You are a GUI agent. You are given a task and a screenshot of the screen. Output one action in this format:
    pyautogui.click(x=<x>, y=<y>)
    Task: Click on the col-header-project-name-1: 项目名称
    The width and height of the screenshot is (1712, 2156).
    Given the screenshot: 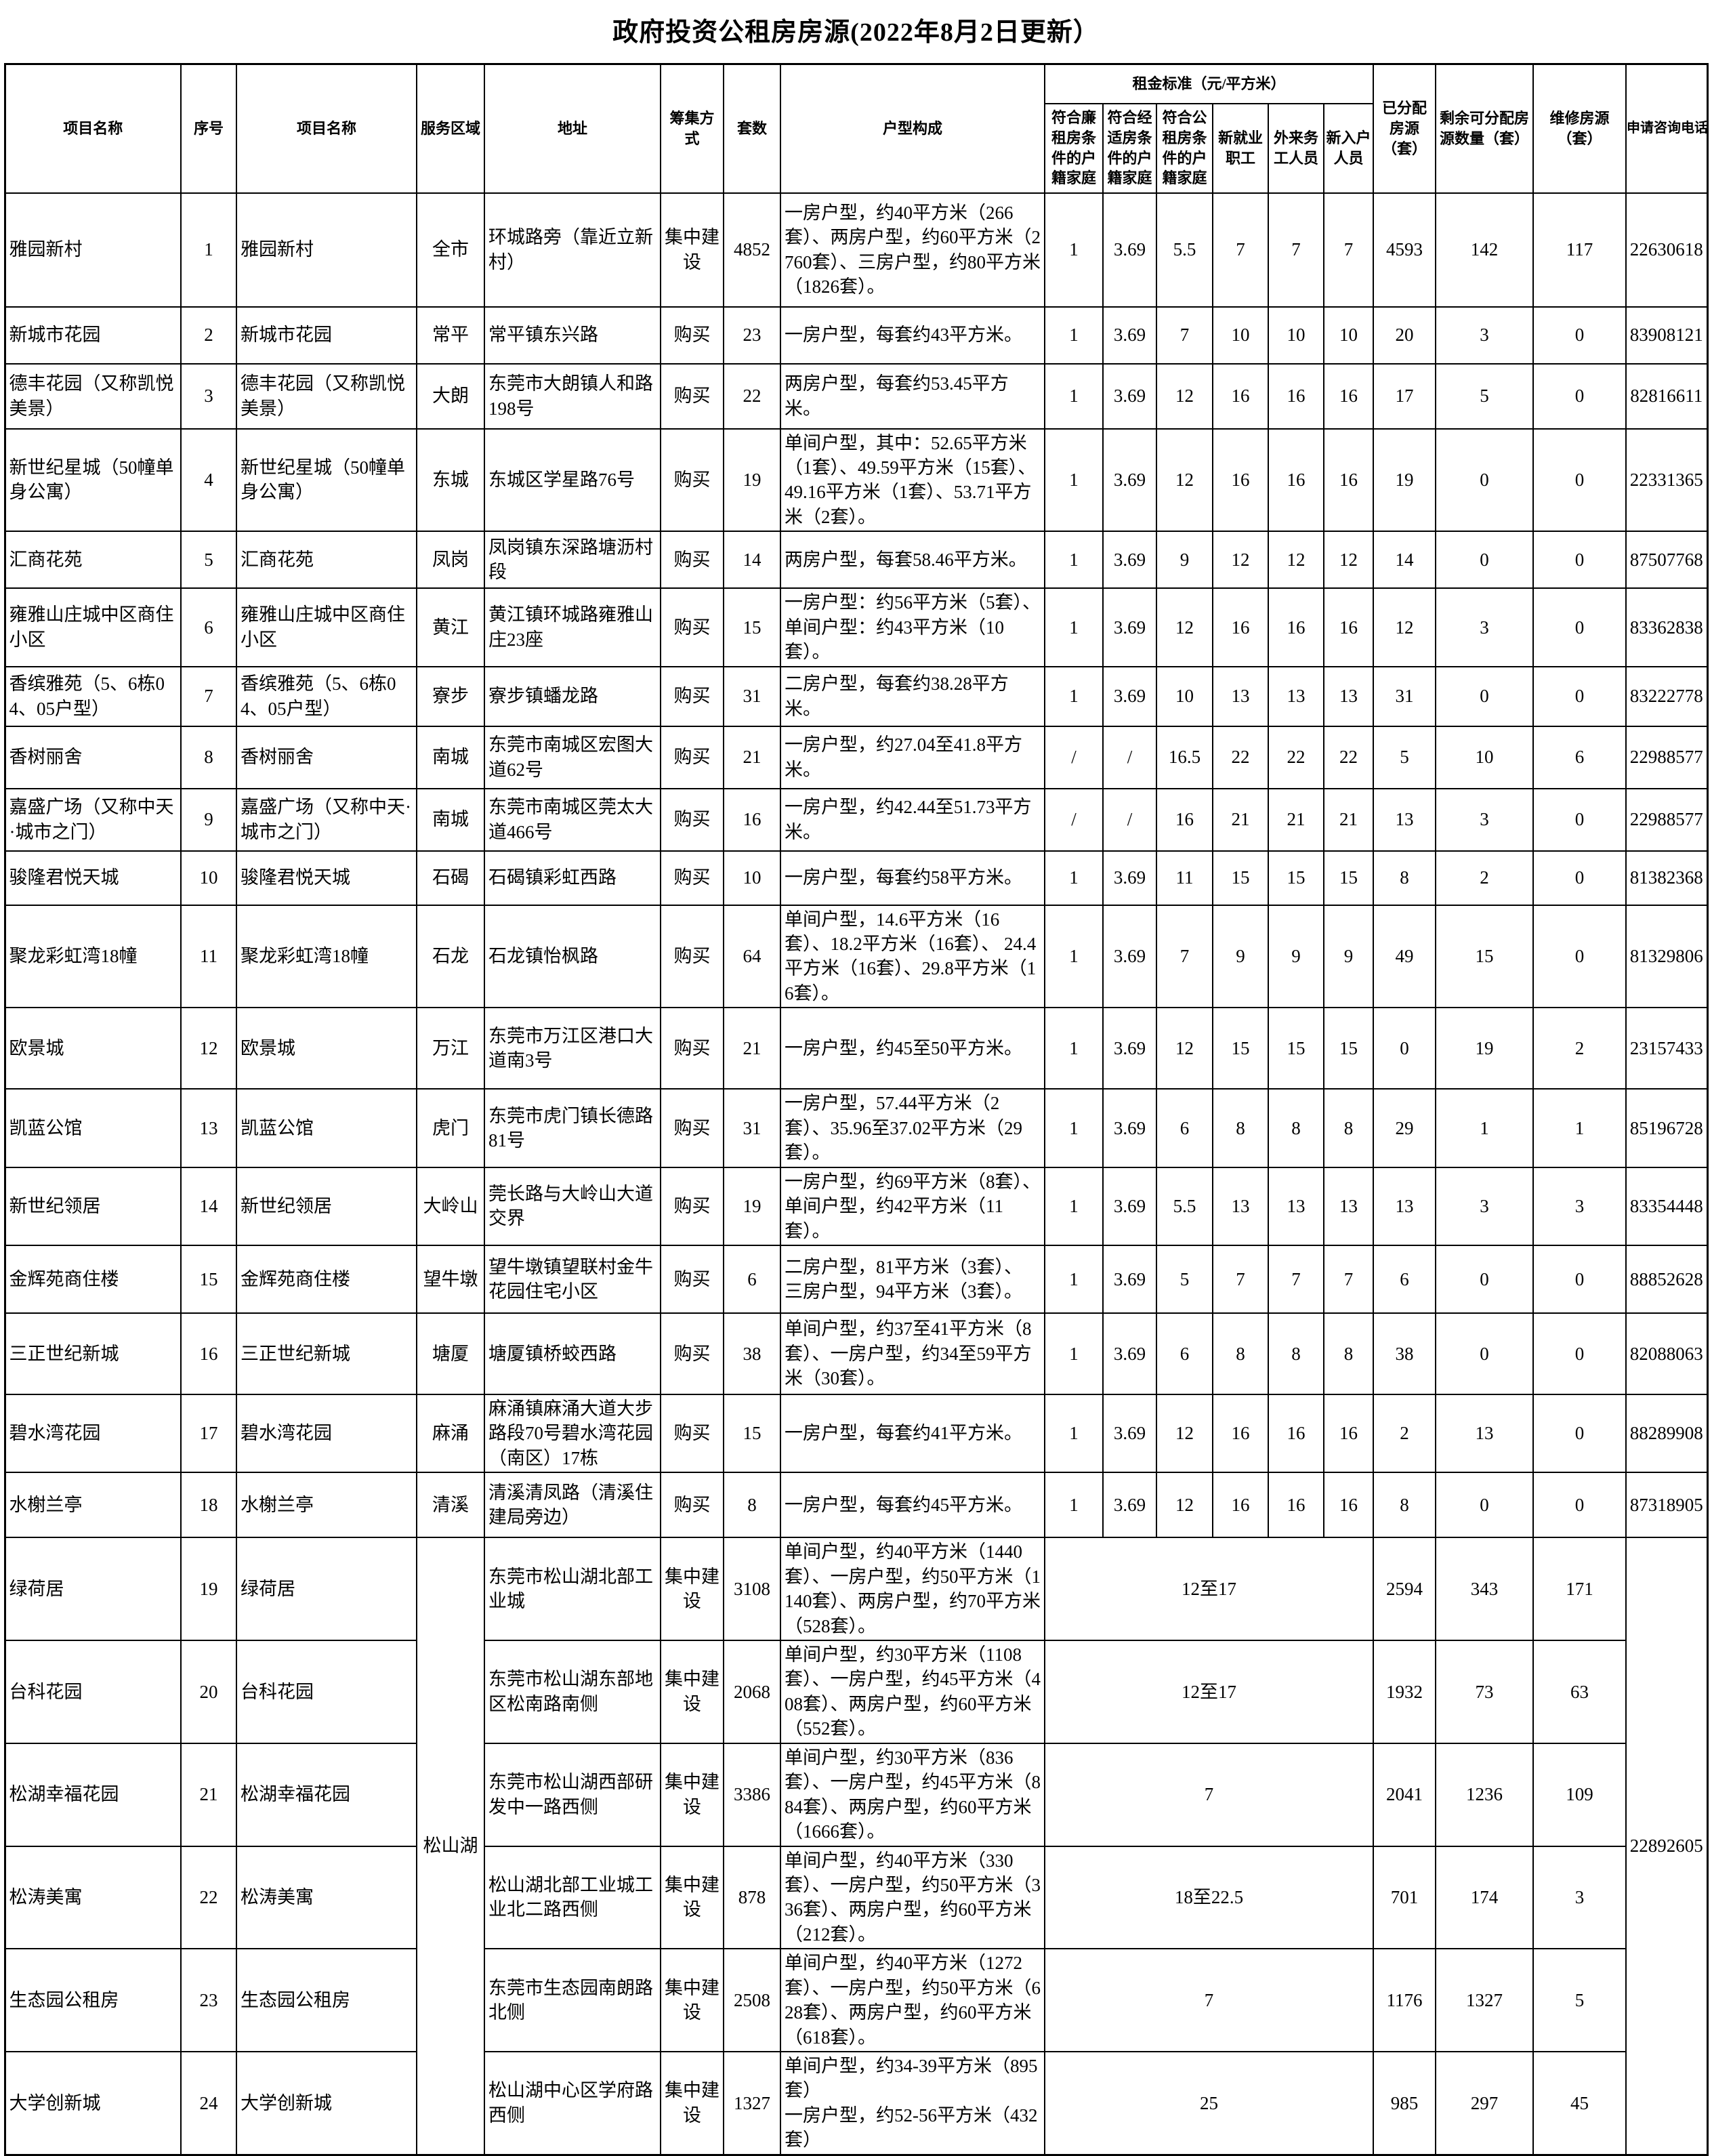 What is the action you would take?
    pyautogui.click(x=93, y=128)
    